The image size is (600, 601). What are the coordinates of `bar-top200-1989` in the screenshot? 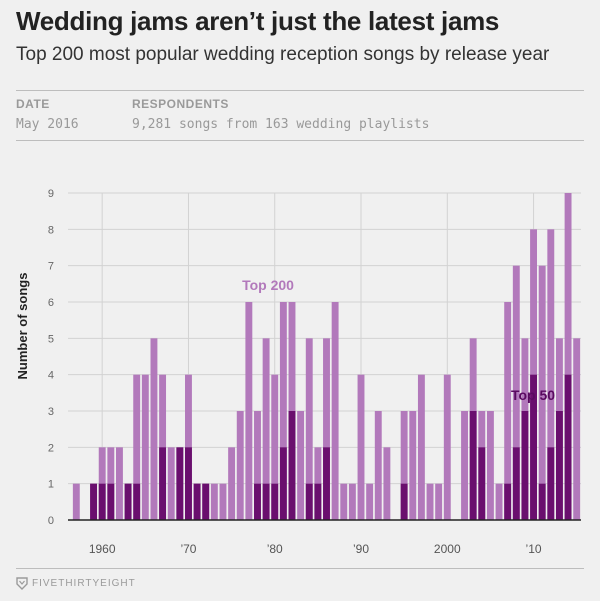 It's located at (352, 501).